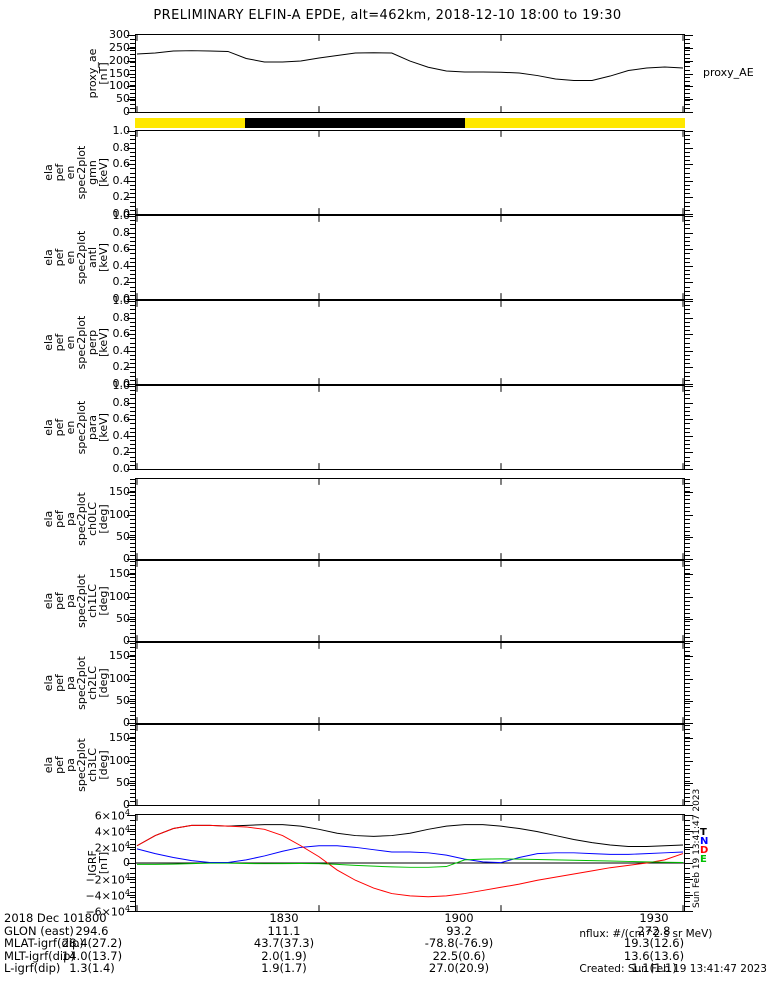 The width and height of the screenshot is (775, 1000). What do you see at coordinates (121, 249) in the screenshot?
I see `ytick-label-en_antl-2: 0.6` at bounding box center [121, 249].